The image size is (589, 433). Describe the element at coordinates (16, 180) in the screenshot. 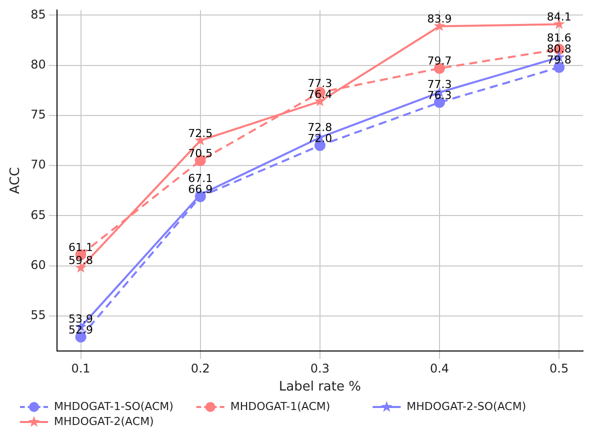

I see `y-axis-title: ACC` at that location.